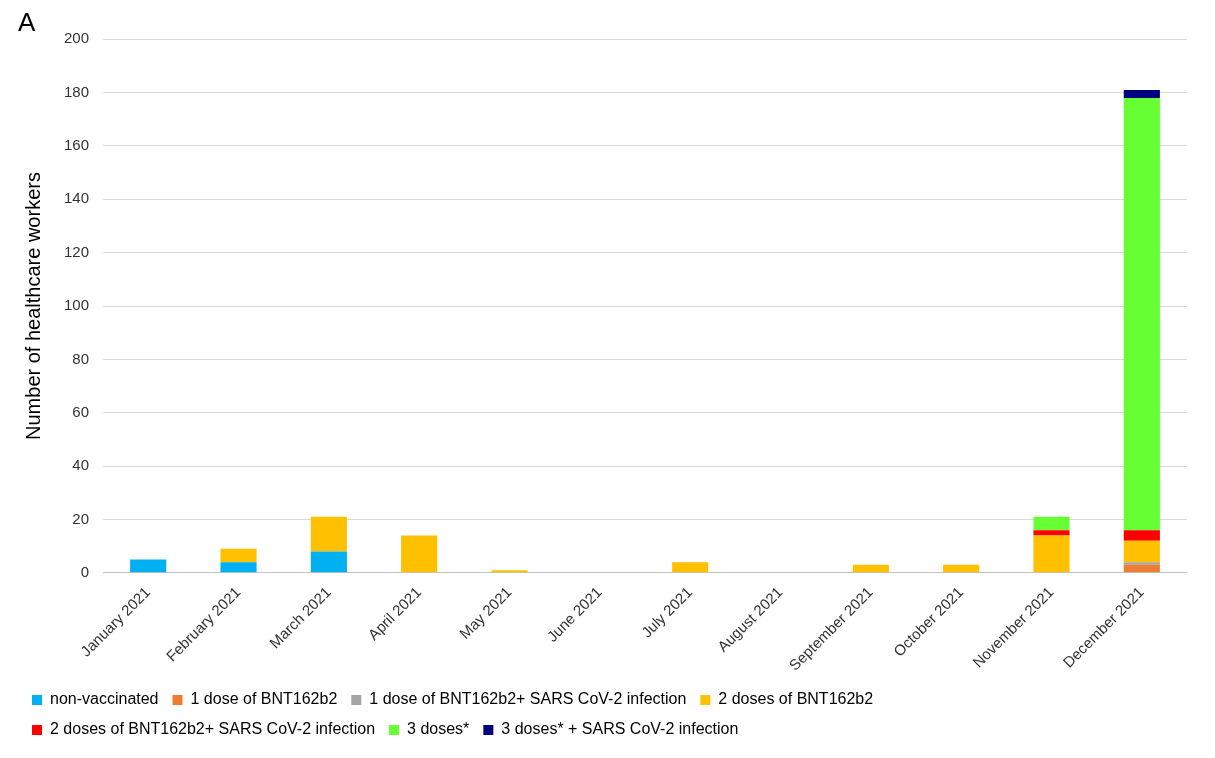 This screenshot has width=1215, height=758. Describe the element at coordinates (264, 699) in the screenshot. I see `legend-label: 1 dose of BNT162b2` at that location.